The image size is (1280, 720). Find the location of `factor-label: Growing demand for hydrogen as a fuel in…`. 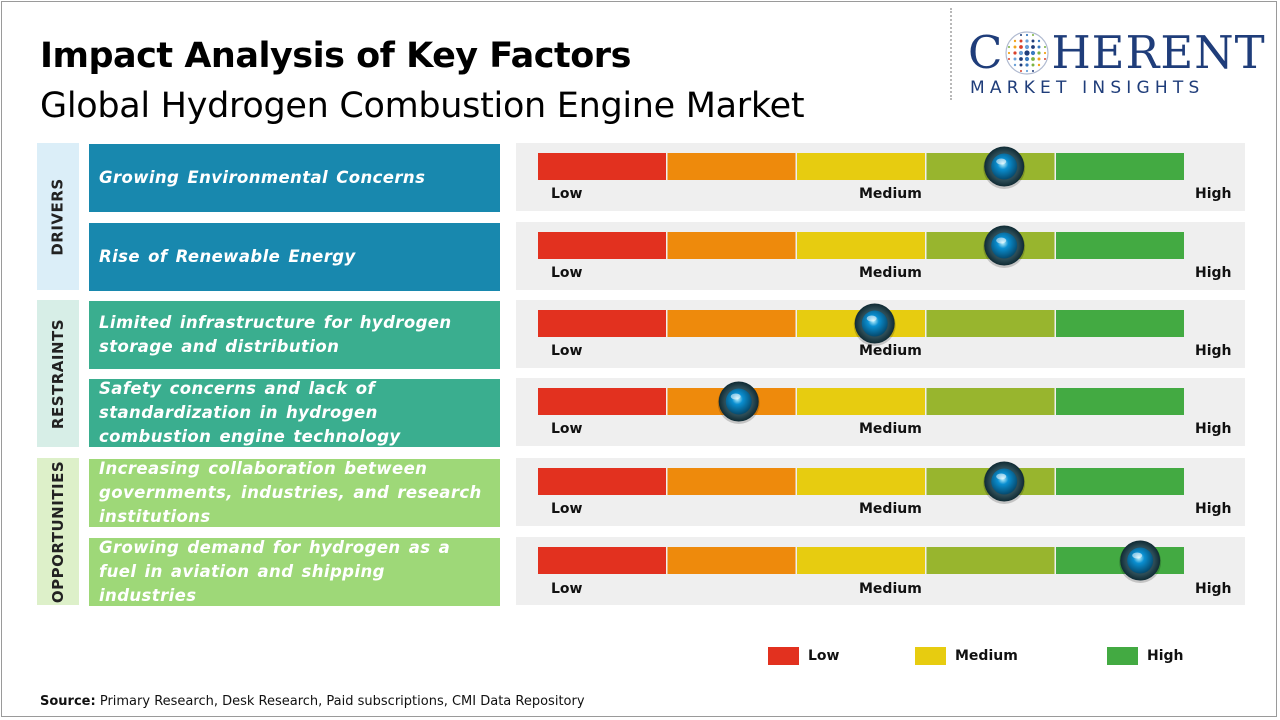

factor-label: Growing demand for hydrogen as a fuel in… is located at coordinates (275, 571).